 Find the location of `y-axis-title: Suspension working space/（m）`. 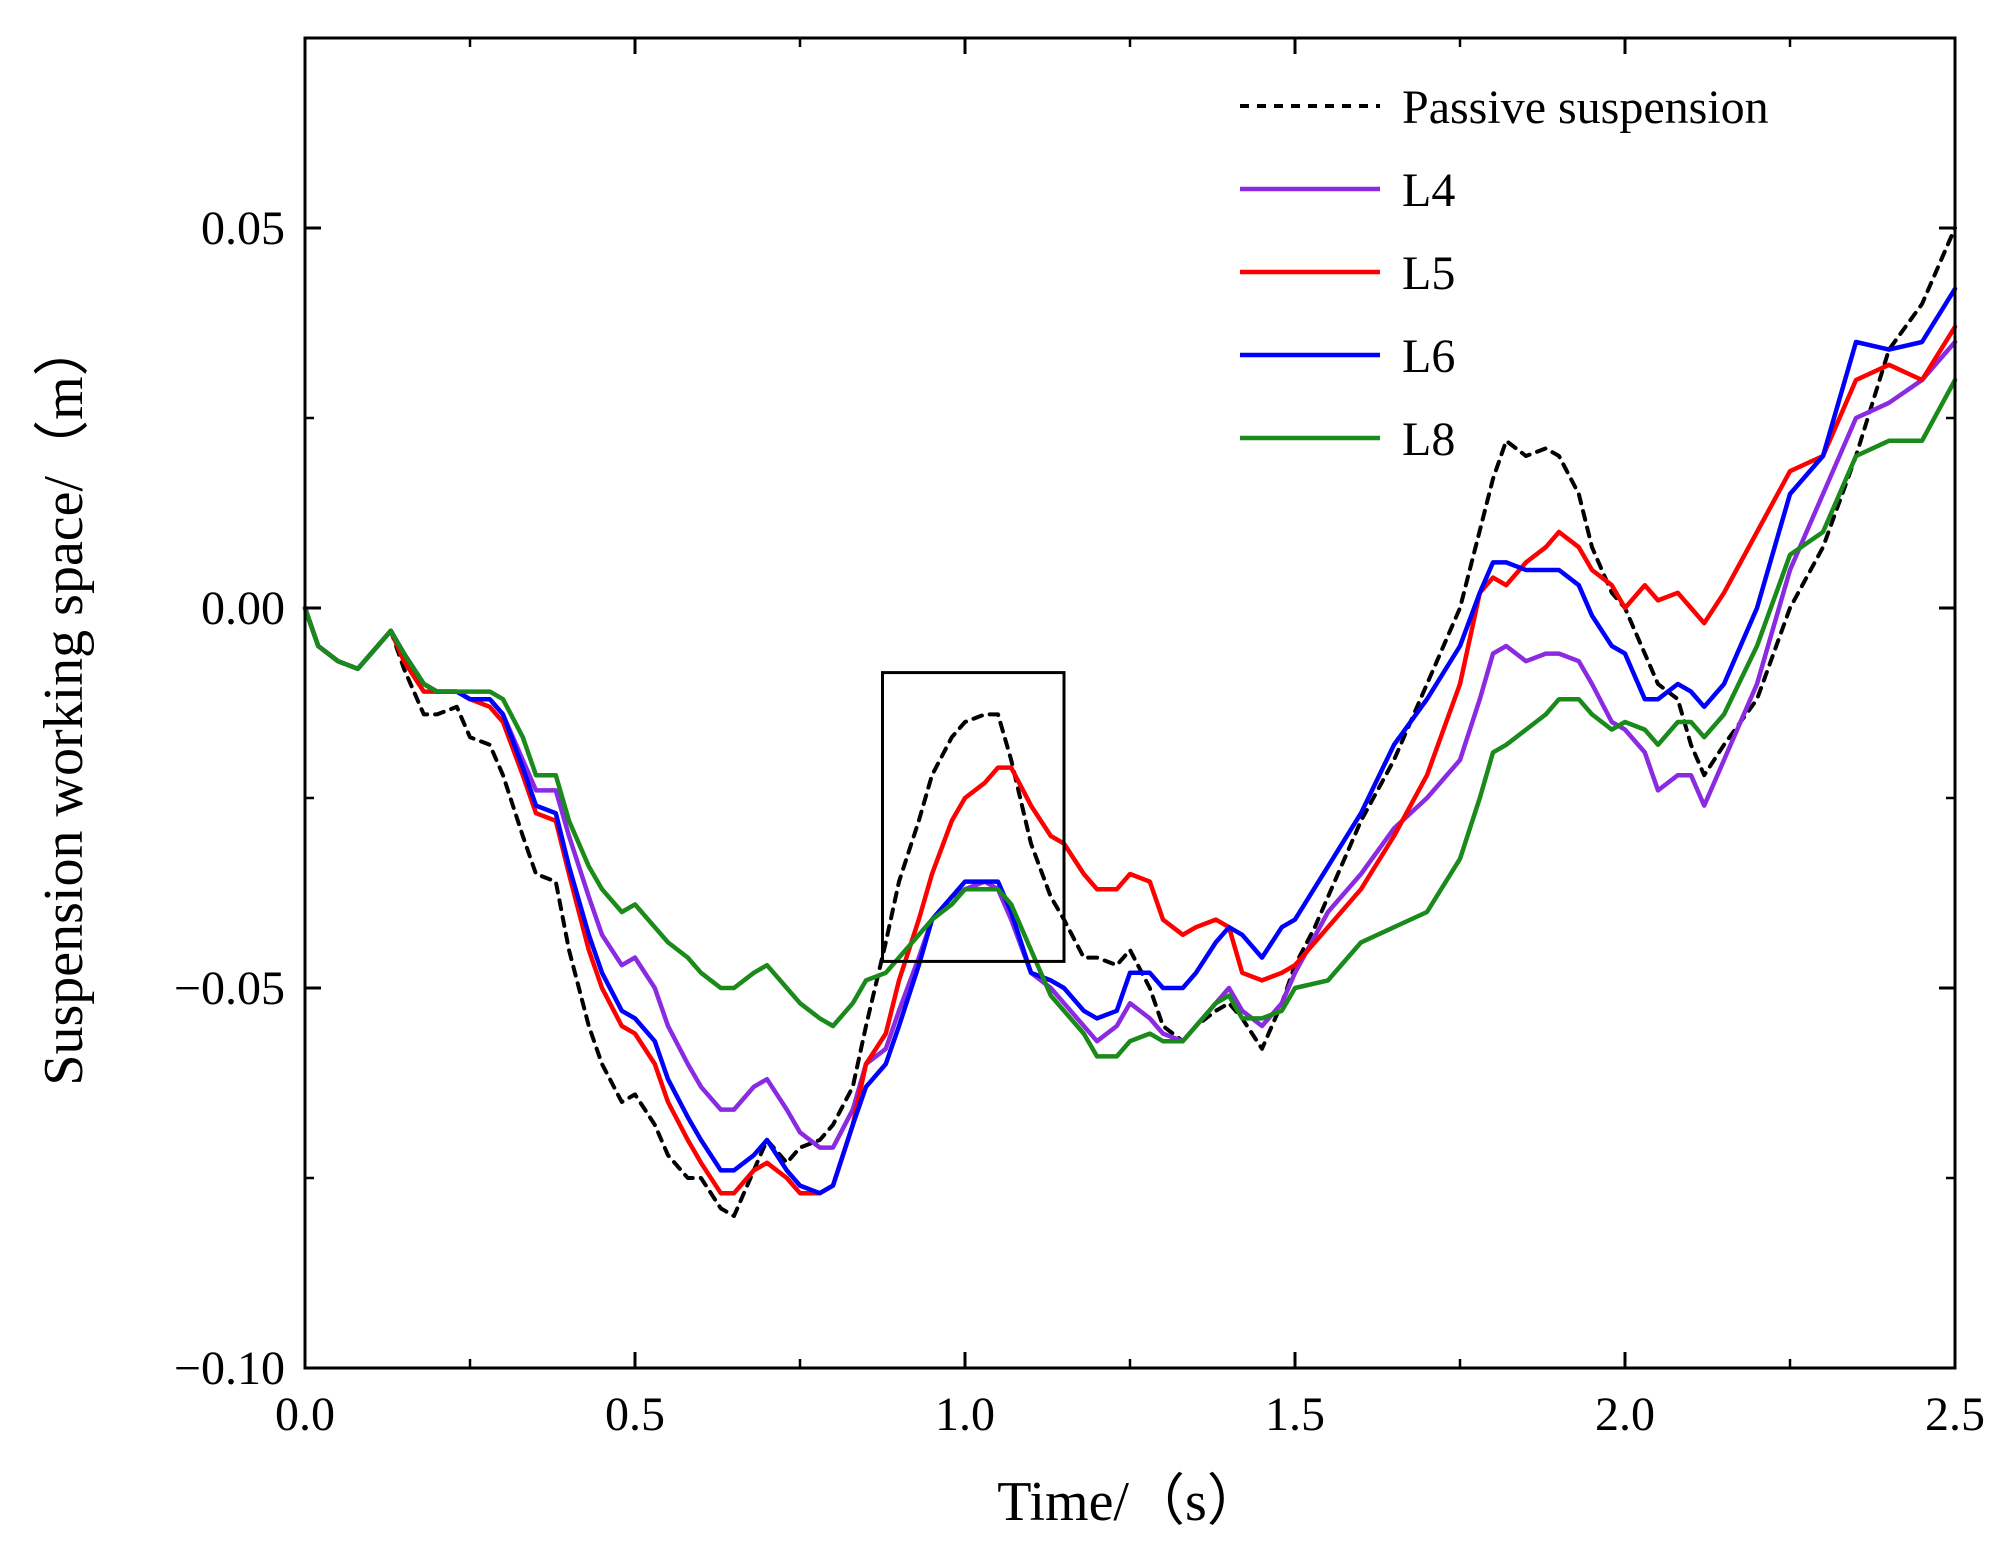

y-axis-title: Suspension working space/（m） is located at coordinates (64, 702).